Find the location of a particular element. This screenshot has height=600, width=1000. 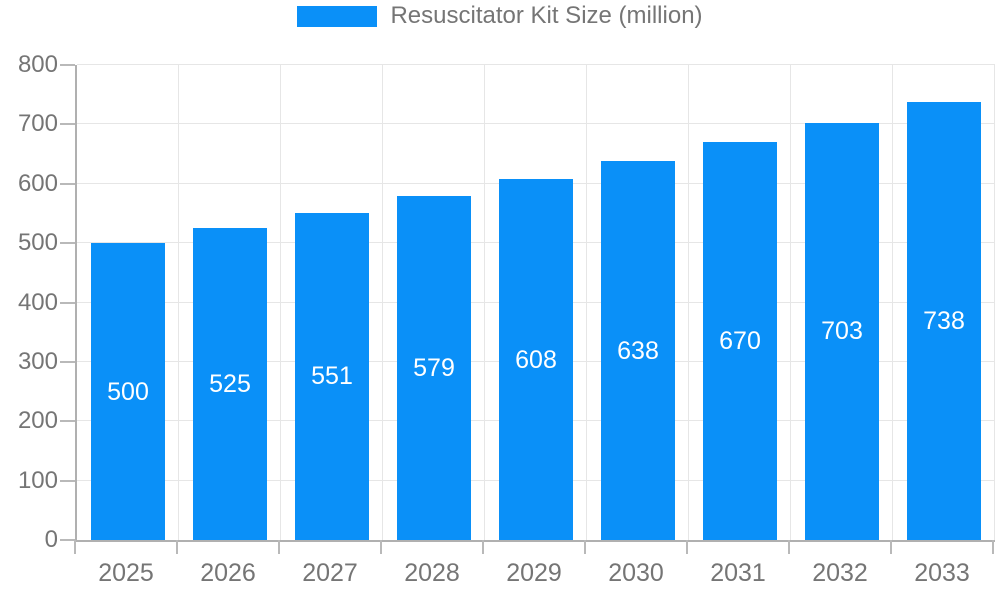

bar-2030 is located at coordinates (638, 350).